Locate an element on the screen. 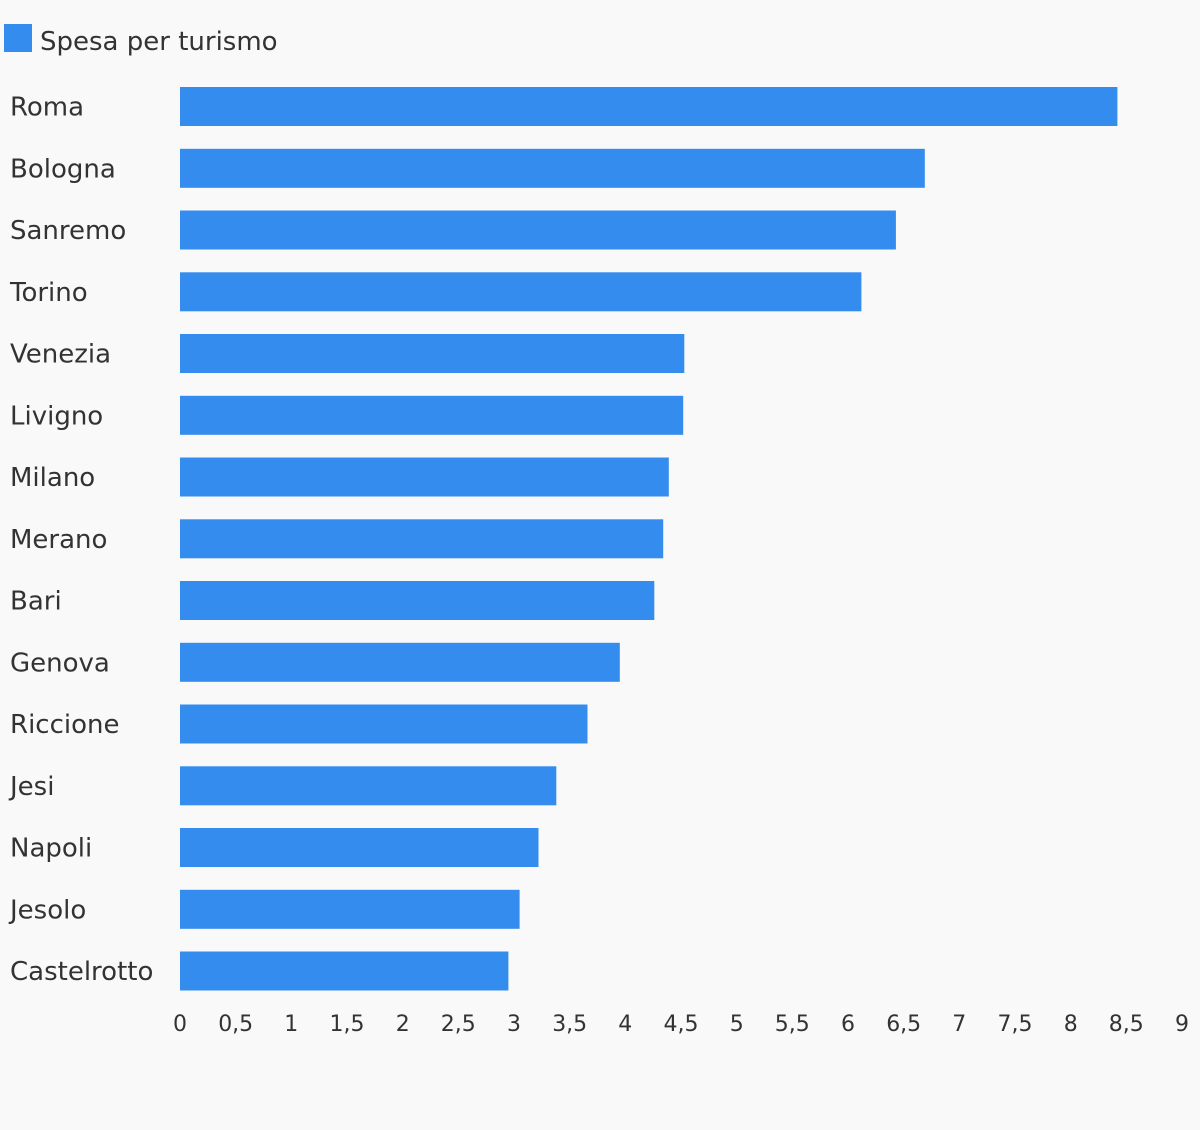  x-tick-label: 2,5 is located at coordinates (458, 1024).